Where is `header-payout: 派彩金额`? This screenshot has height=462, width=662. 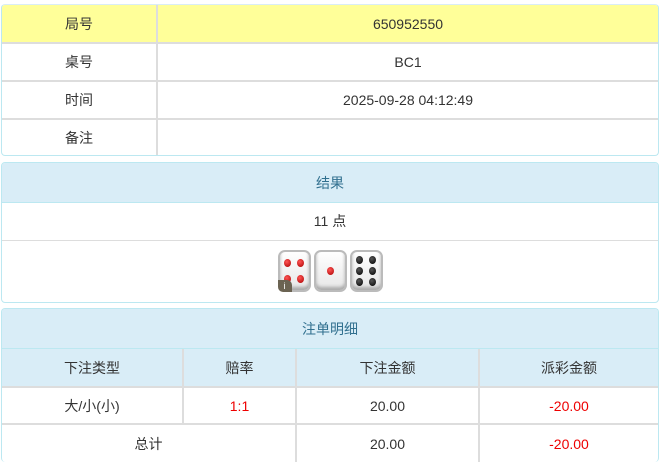
header-payout: 派彩金额 is located at coordinates (568, 368).